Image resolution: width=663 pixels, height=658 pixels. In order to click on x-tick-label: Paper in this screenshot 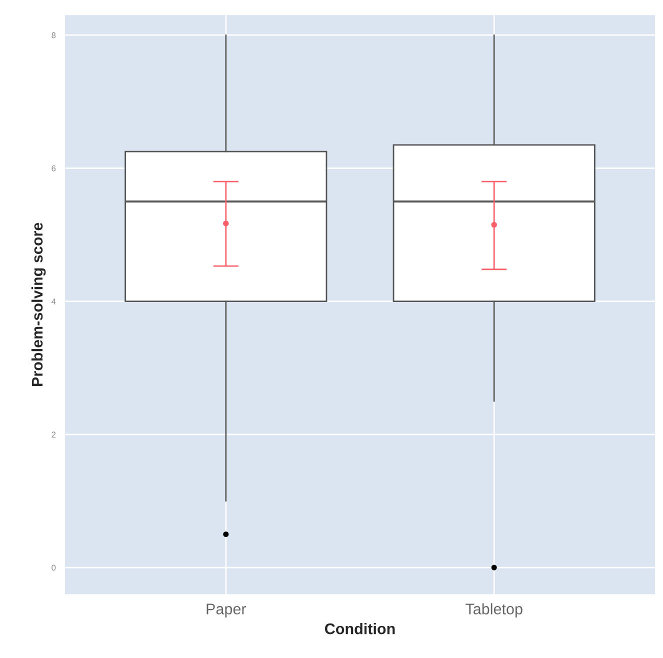, I will do `click(226, 611)`.